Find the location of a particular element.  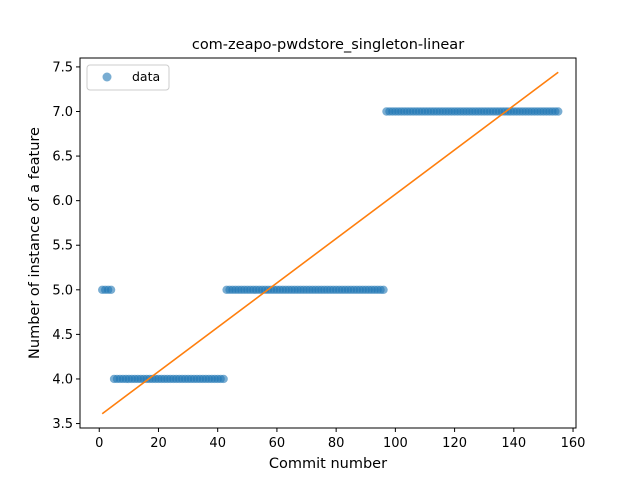

x-tick-label: 120 is located at coordinates (454, 443).